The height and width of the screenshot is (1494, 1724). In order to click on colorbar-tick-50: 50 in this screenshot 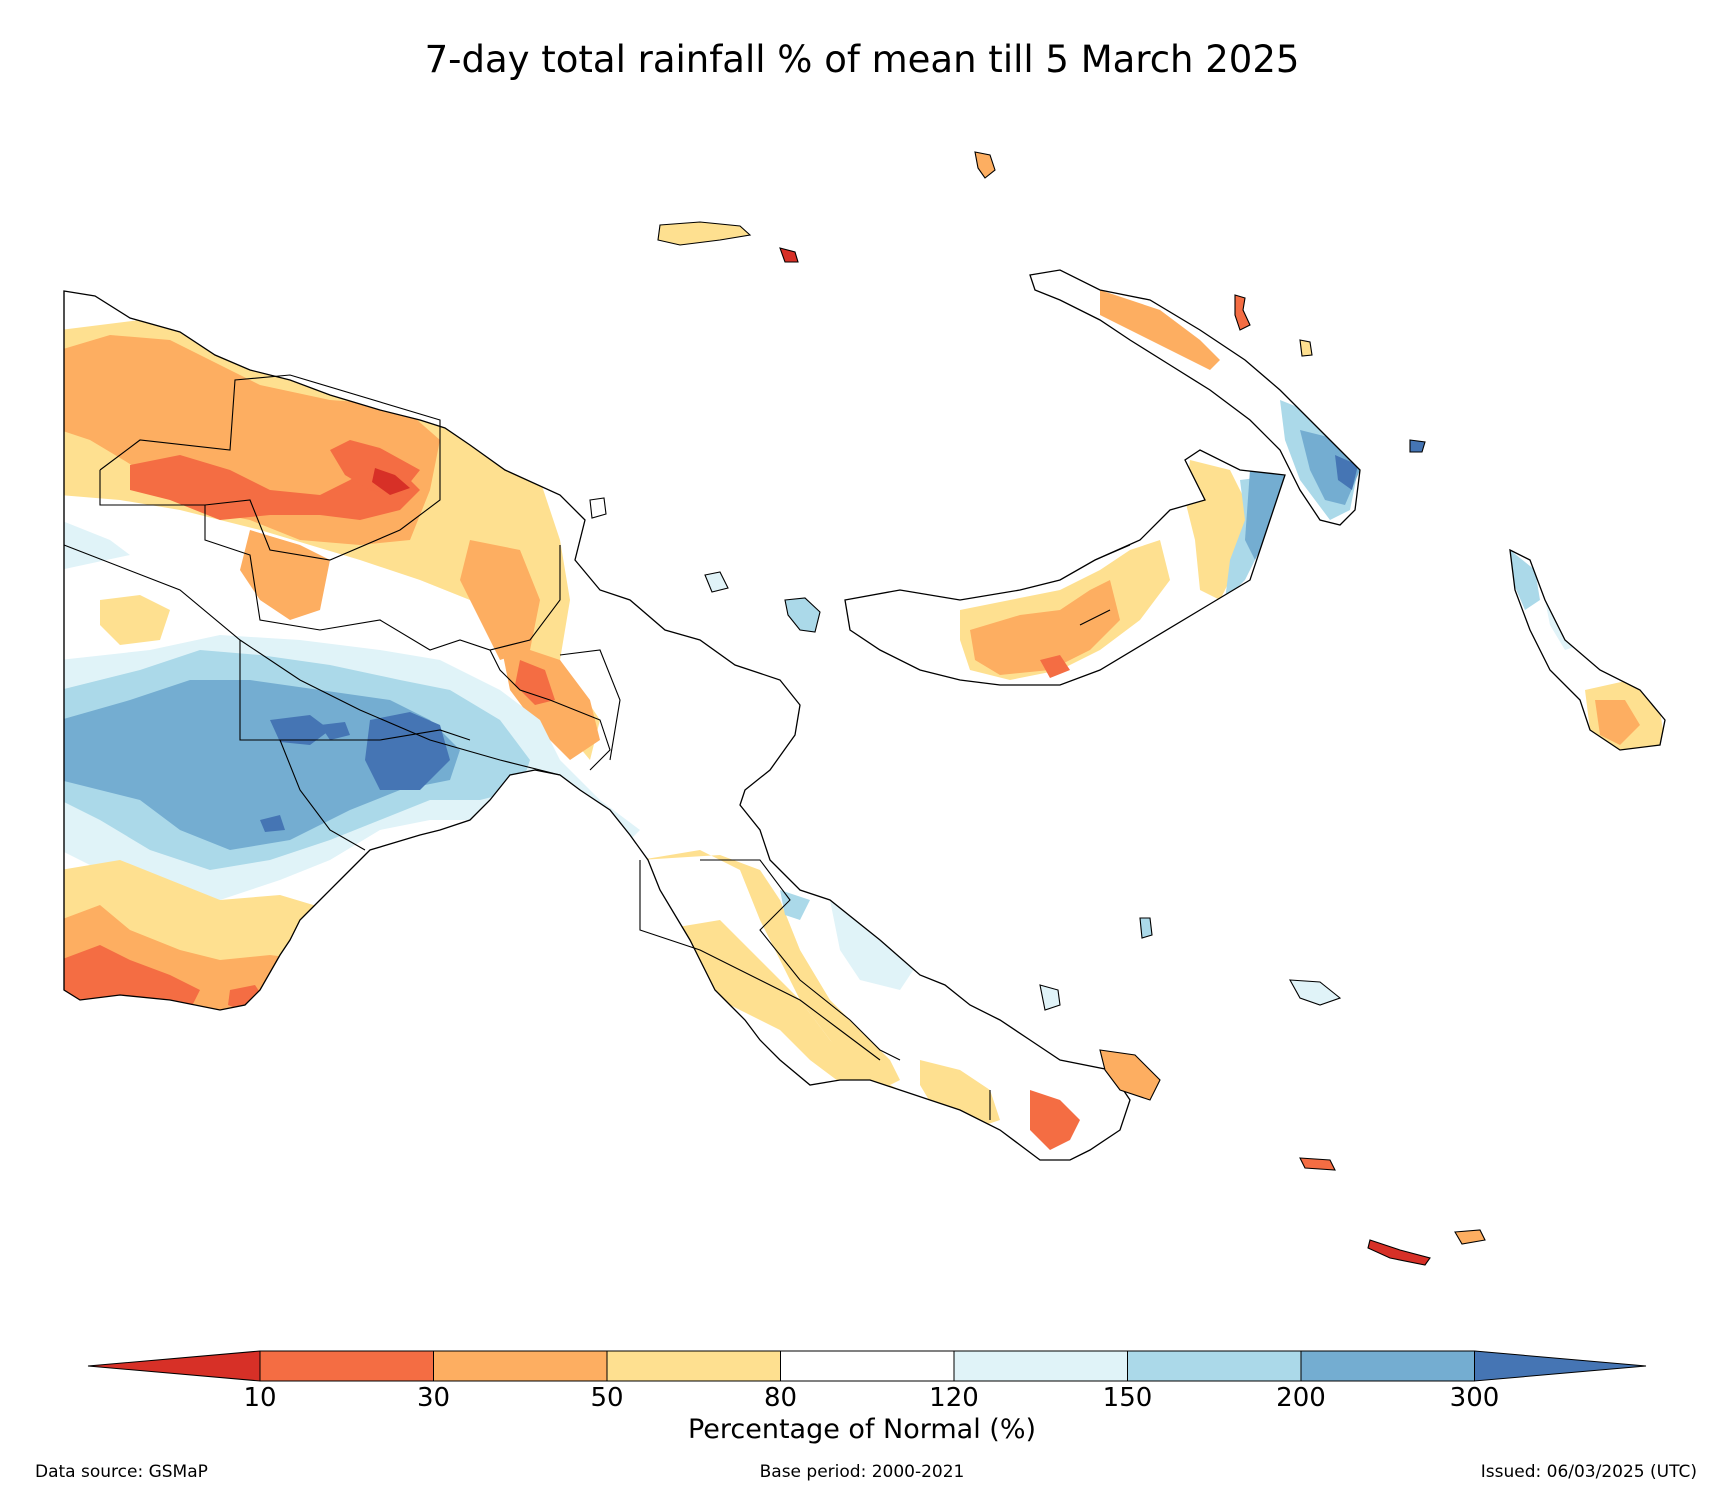, I will do `click(607, 1398)`.